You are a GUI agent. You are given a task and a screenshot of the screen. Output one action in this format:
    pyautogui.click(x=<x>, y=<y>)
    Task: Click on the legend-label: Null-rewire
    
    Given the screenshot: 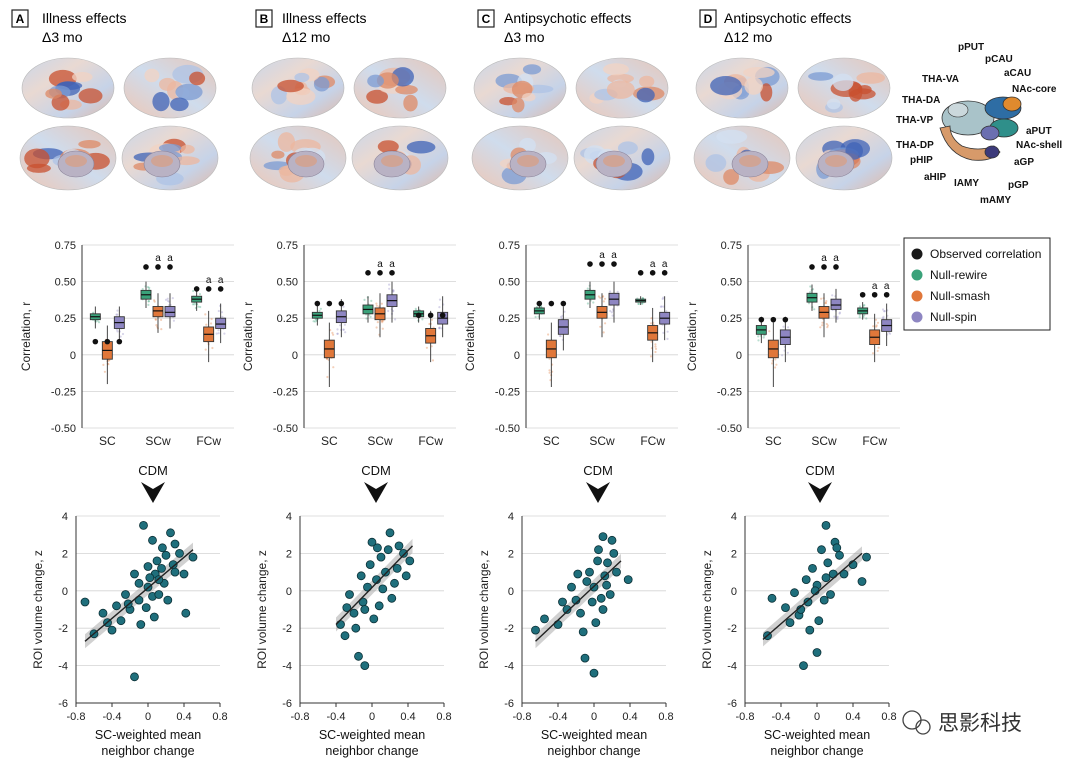 What is the action you would take?
    pyautogui.click(x=959, y=275)
    